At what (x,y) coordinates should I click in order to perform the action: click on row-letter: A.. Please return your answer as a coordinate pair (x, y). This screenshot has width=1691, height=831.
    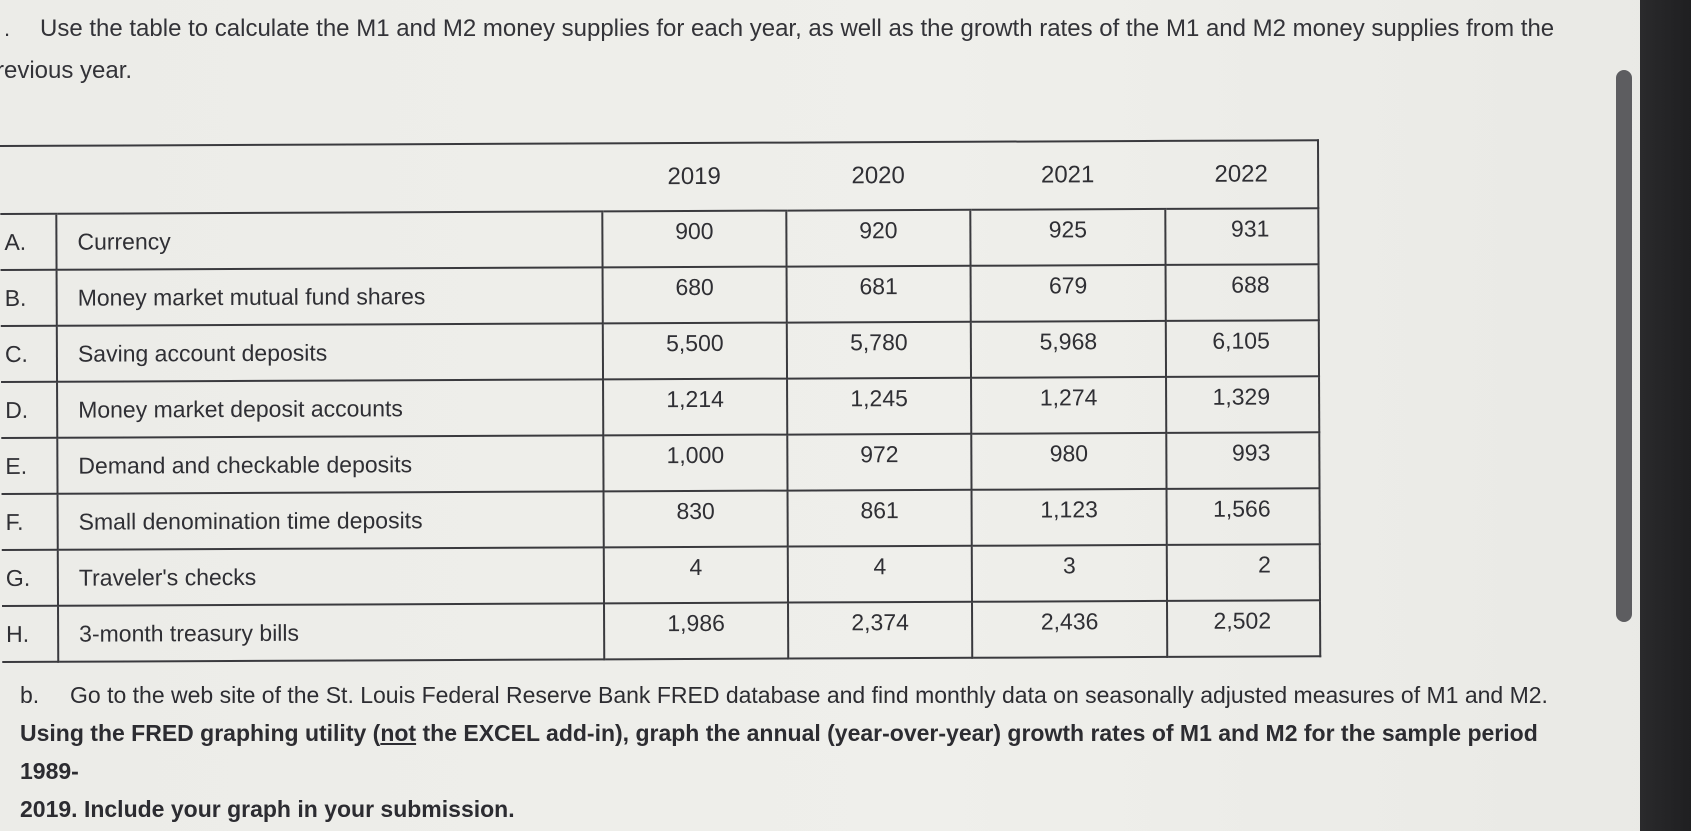
    Looking at the image, I should click on (28, 241).